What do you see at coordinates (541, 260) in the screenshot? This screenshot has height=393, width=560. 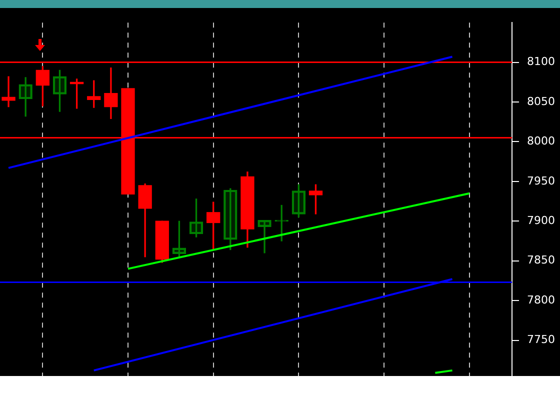 I see `y-tick-label: 7850` at bounding box center [541, 260].